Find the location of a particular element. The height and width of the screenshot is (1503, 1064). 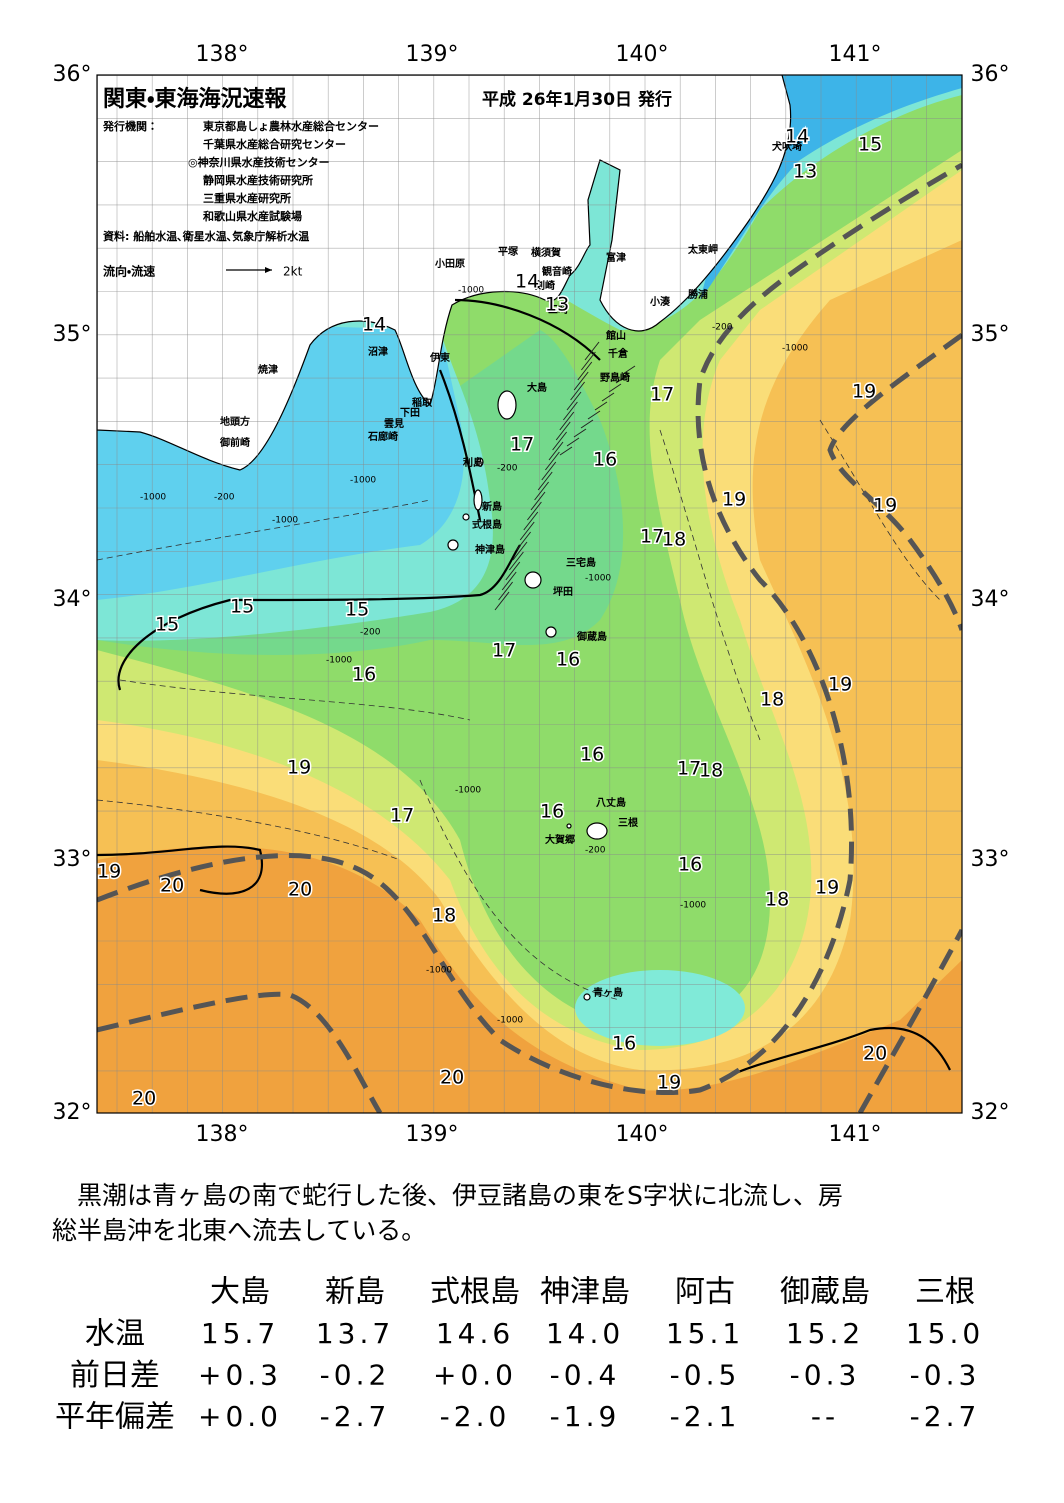

summary-line: 黒潮は青ヶ島の南で蛇行した後、伊豆諸島の東をS字状に北流し、房 is located at coordinates (447, 1195).